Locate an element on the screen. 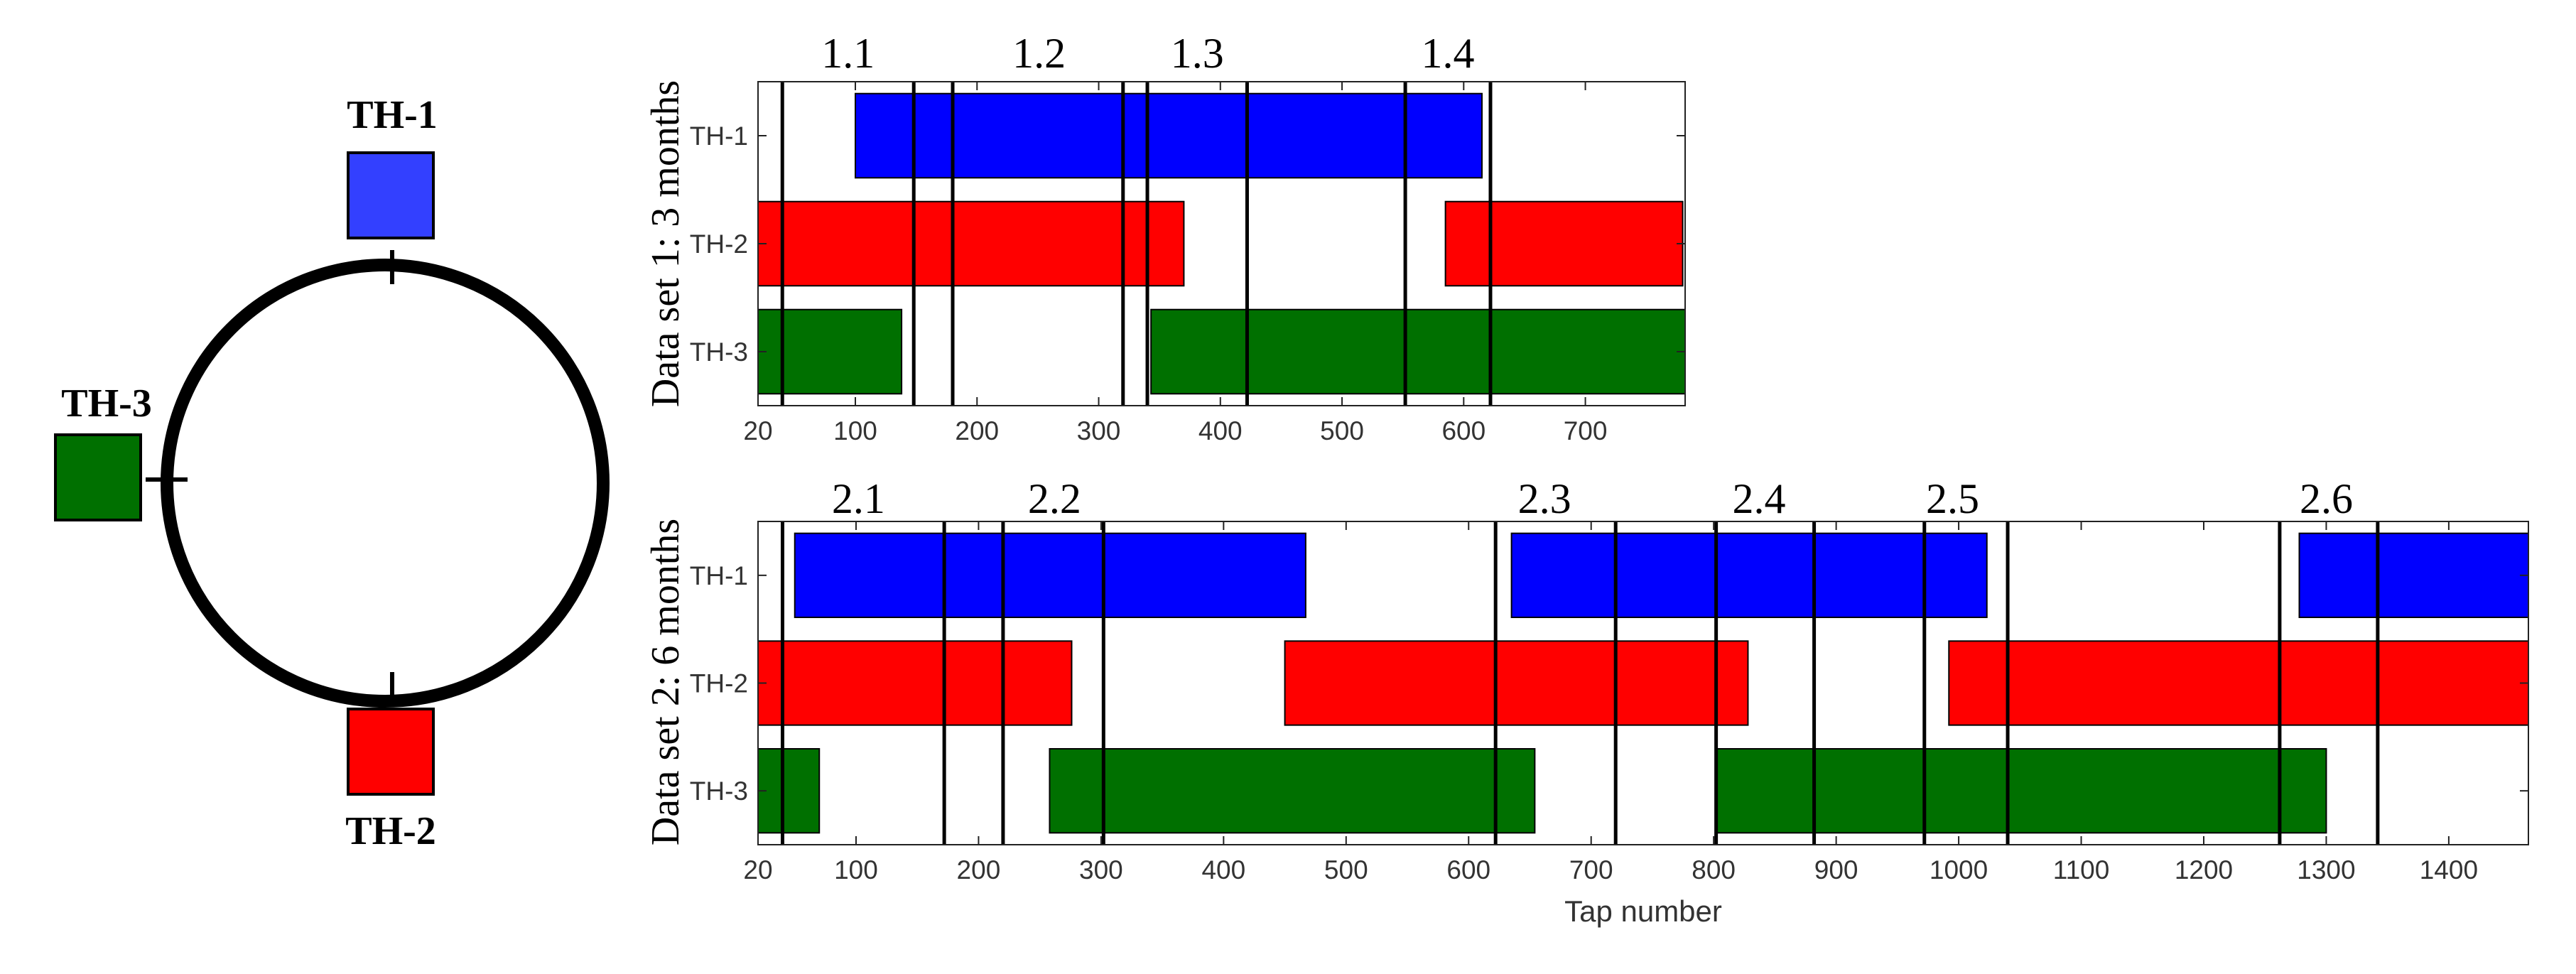 The image size is (2576, 974). segment-label: 2.1 is located at coordinates (858, 498).